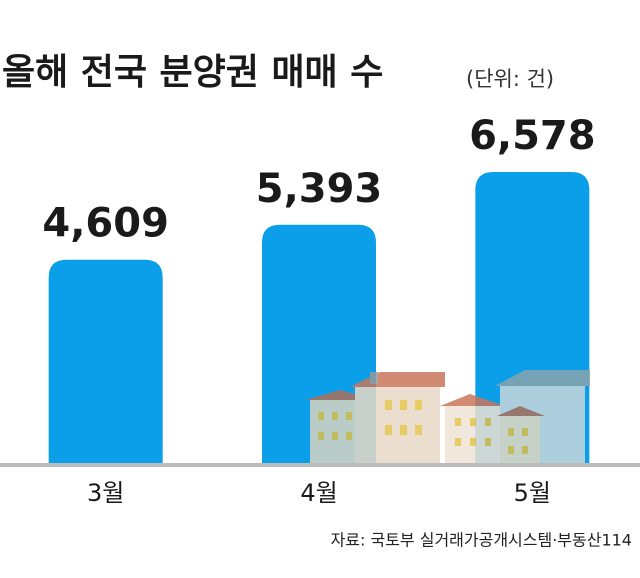 Image resolution: width=640 pixels, height=578 pixels. Describe the element at coordinates (192, 72) in the screenshot. I see `chart-title: 올해 전국 분양권 매매 수` at that location.